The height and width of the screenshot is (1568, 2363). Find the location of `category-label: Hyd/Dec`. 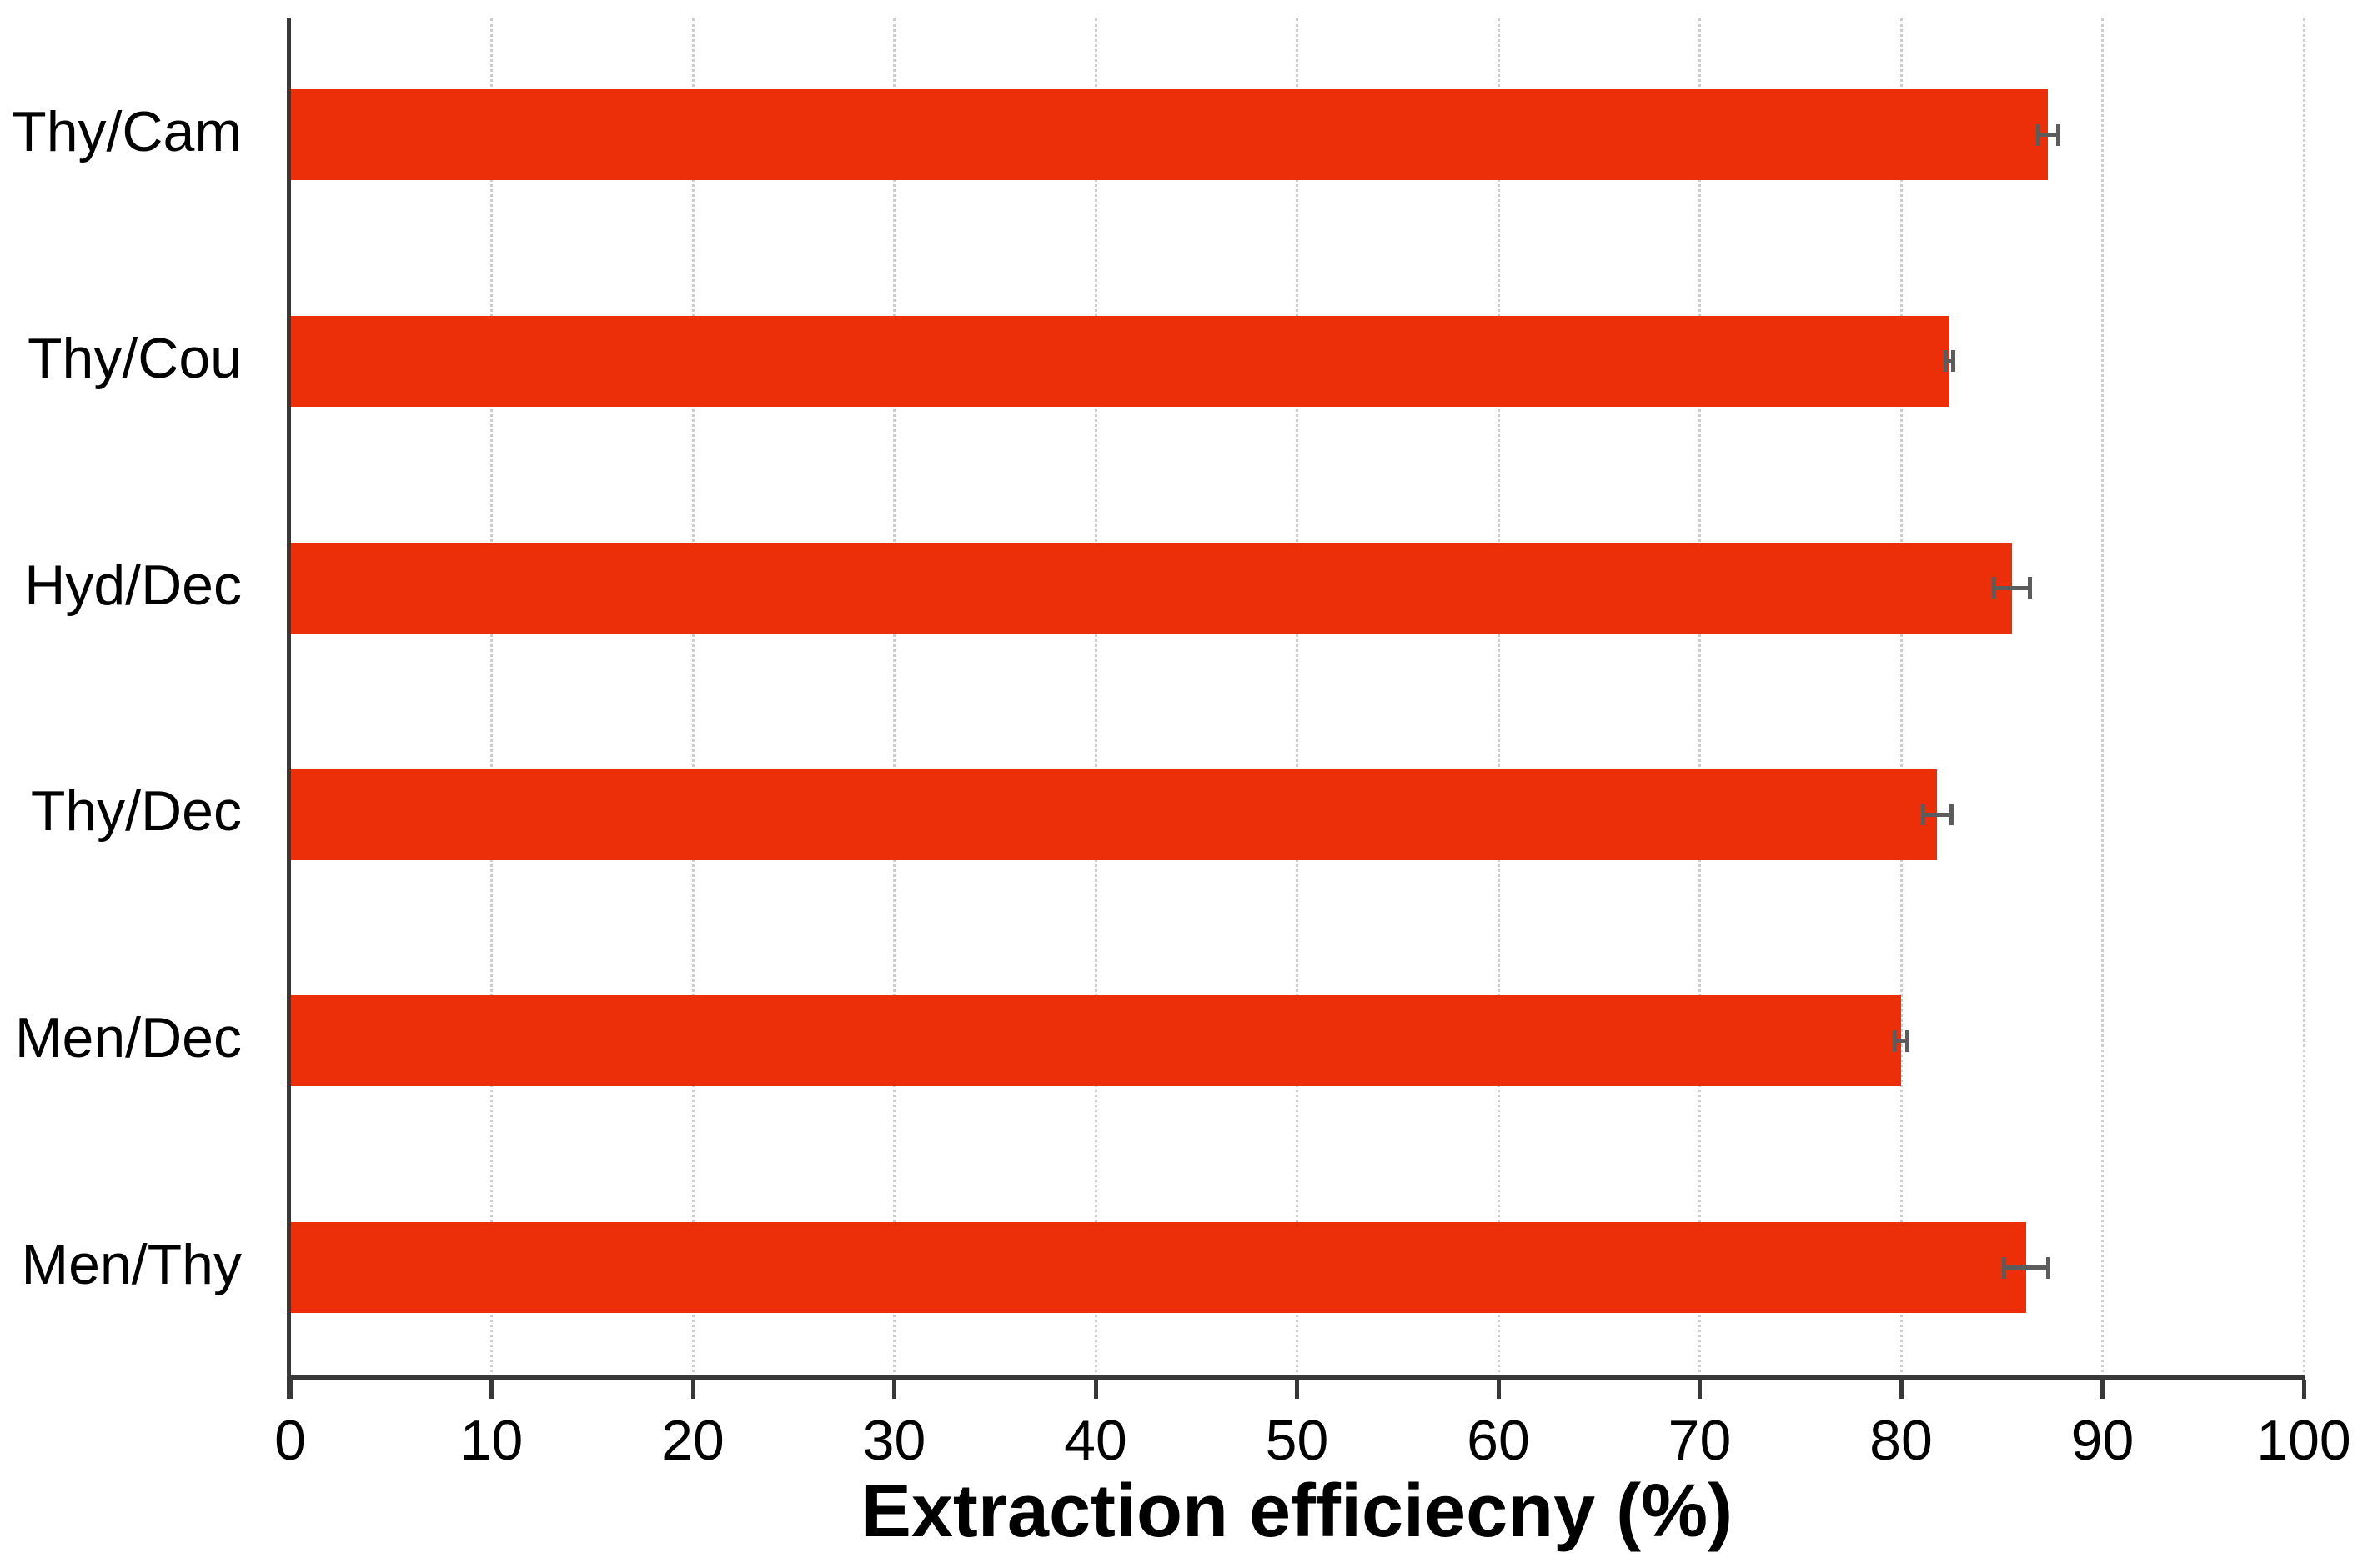

category-label: Hyd/Dec is located at coordinates (133, 585).